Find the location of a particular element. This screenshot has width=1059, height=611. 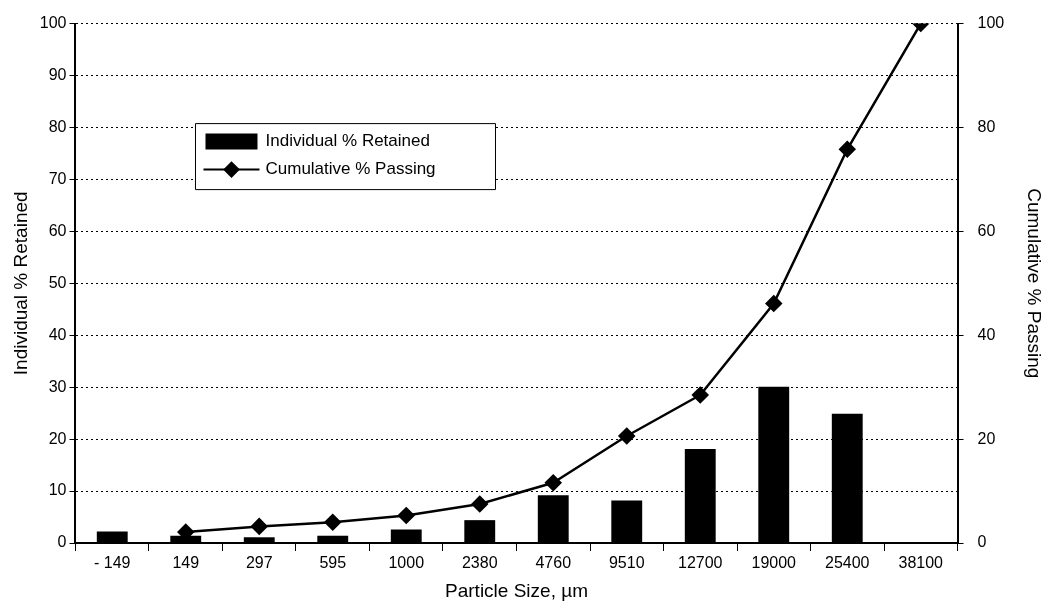

x-tick-label: 4760 is located at coordinates (553, 563).